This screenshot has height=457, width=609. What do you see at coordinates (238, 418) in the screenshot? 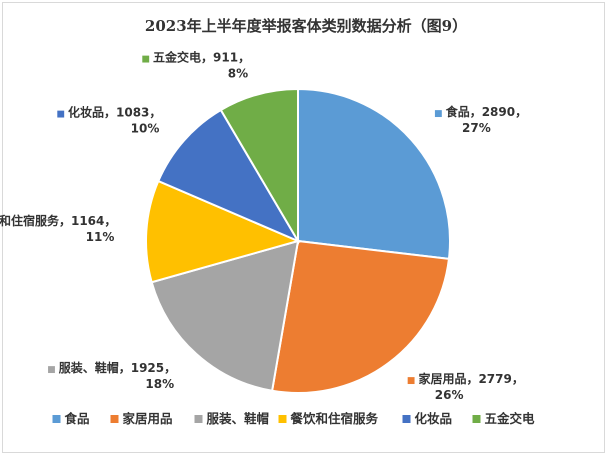
I see `legend-label: 服装、鞋帽` at bounding box center [238, 418].